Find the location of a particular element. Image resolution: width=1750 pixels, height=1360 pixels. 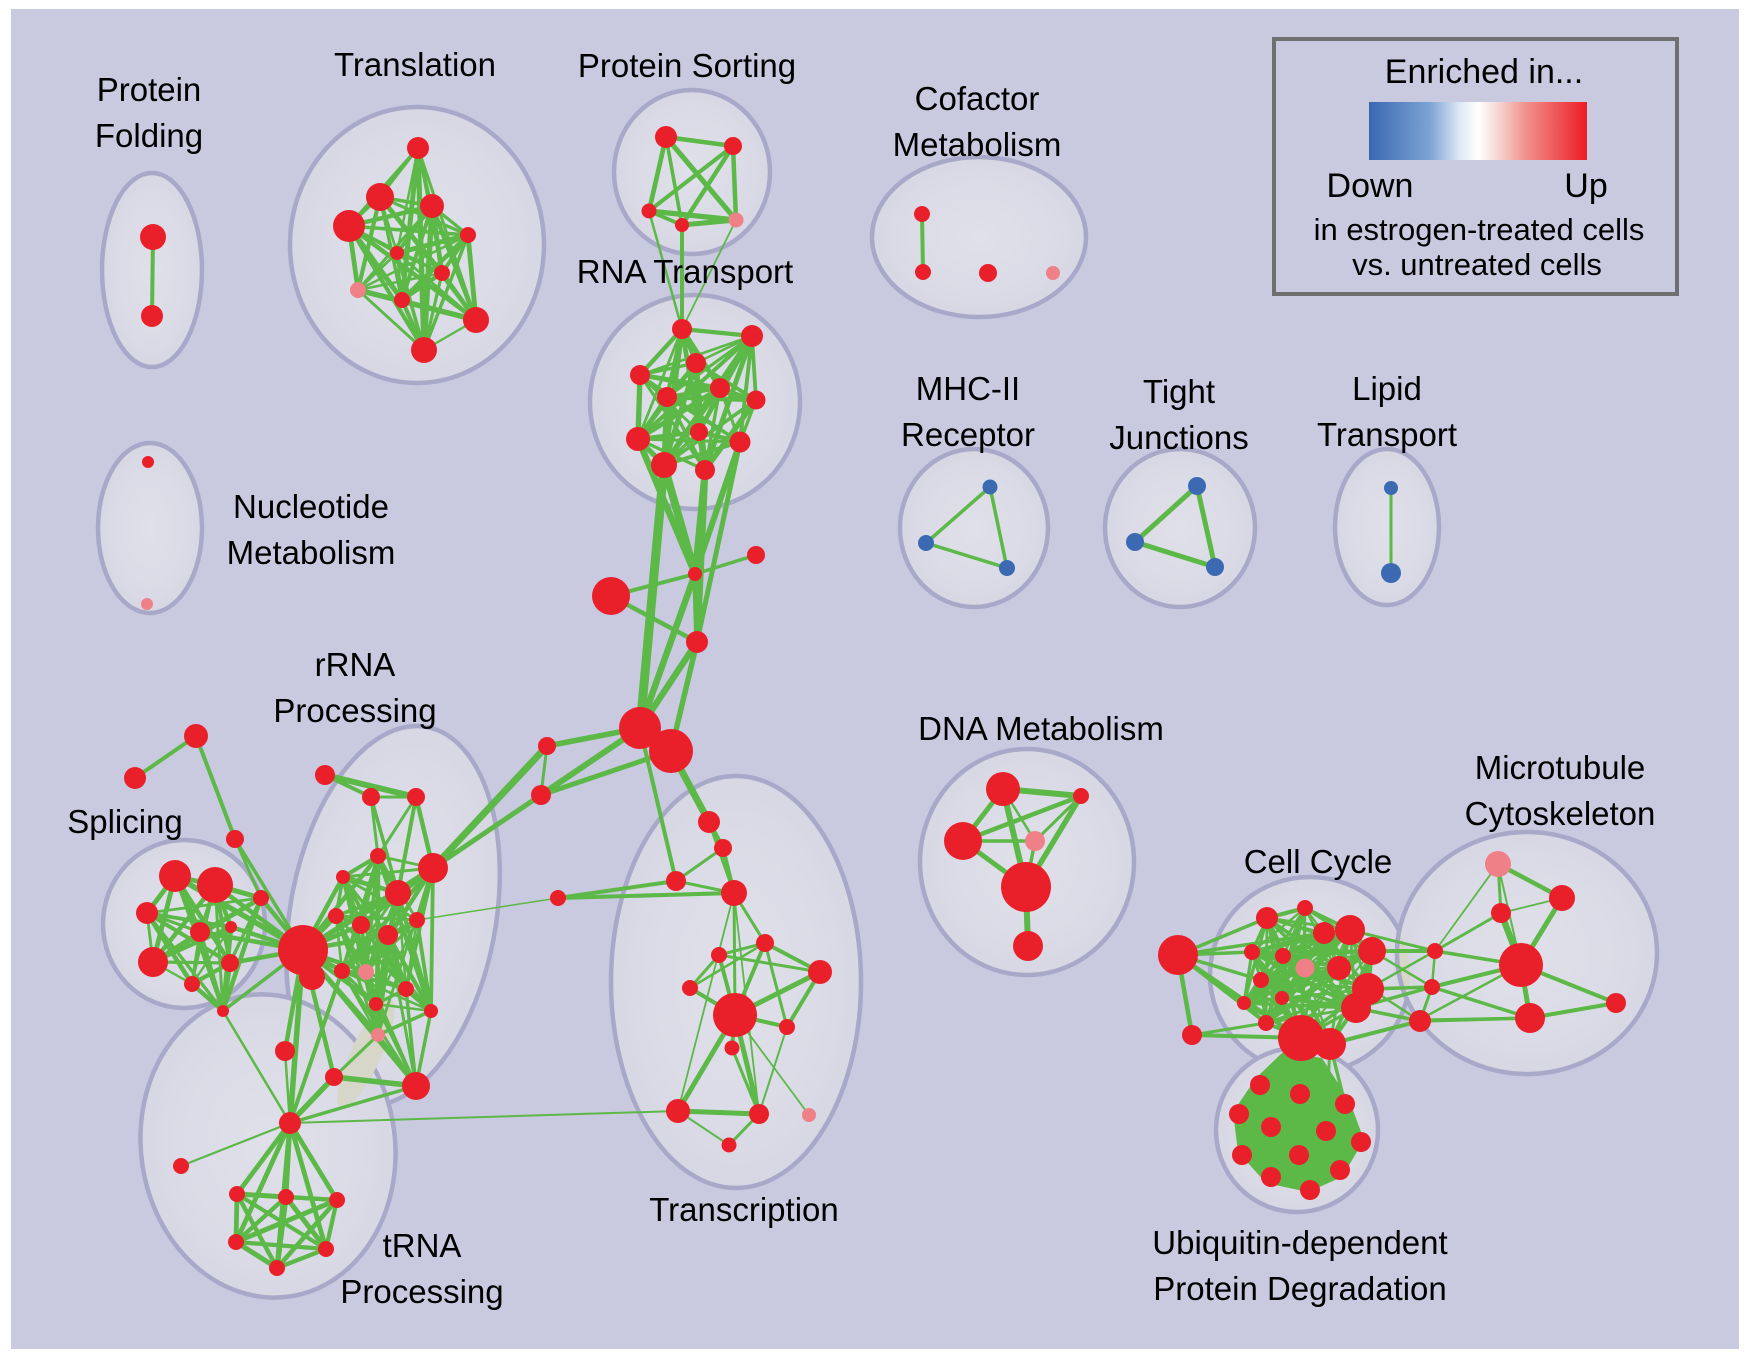

svg-text: Receptor is located at coordinates (968, 434).